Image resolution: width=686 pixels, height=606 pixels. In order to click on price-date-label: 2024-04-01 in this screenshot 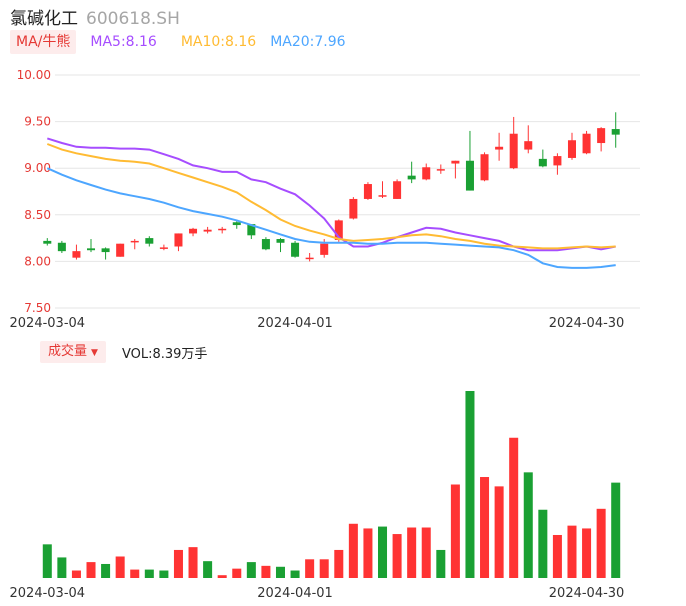, I will do `click(295, 323)`.